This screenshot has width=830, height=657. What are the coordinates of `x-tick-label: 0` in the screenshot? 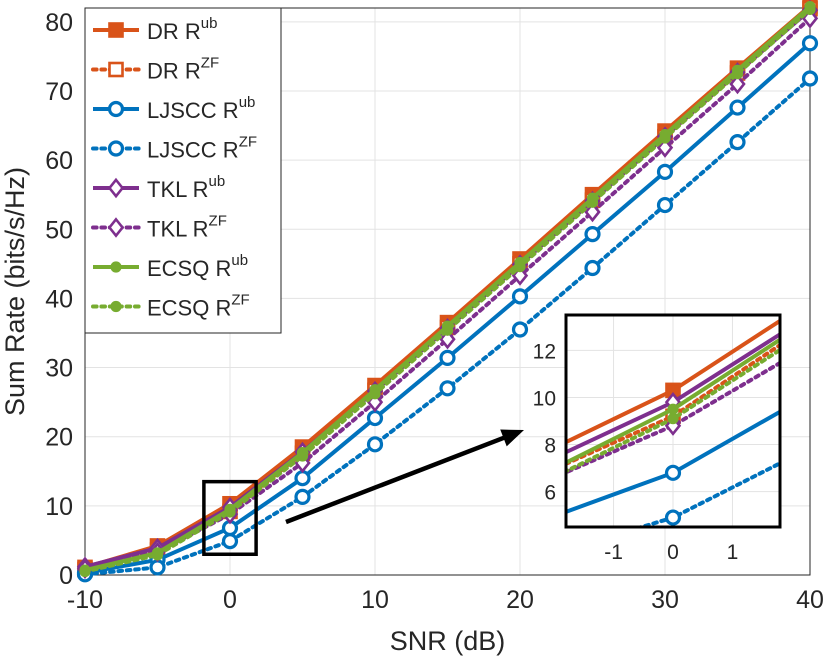 It's located at (230, 600).